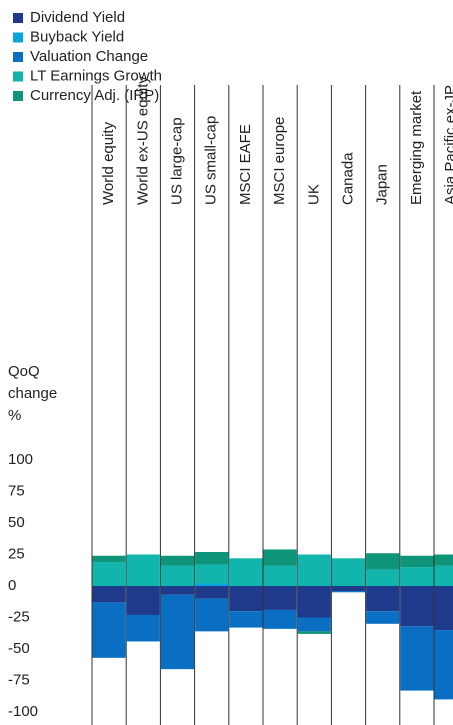  What do you see at coordinates (19, 679) in the screenshot?
I see `y-tick-label: -75` at bounding box center [19, 679].